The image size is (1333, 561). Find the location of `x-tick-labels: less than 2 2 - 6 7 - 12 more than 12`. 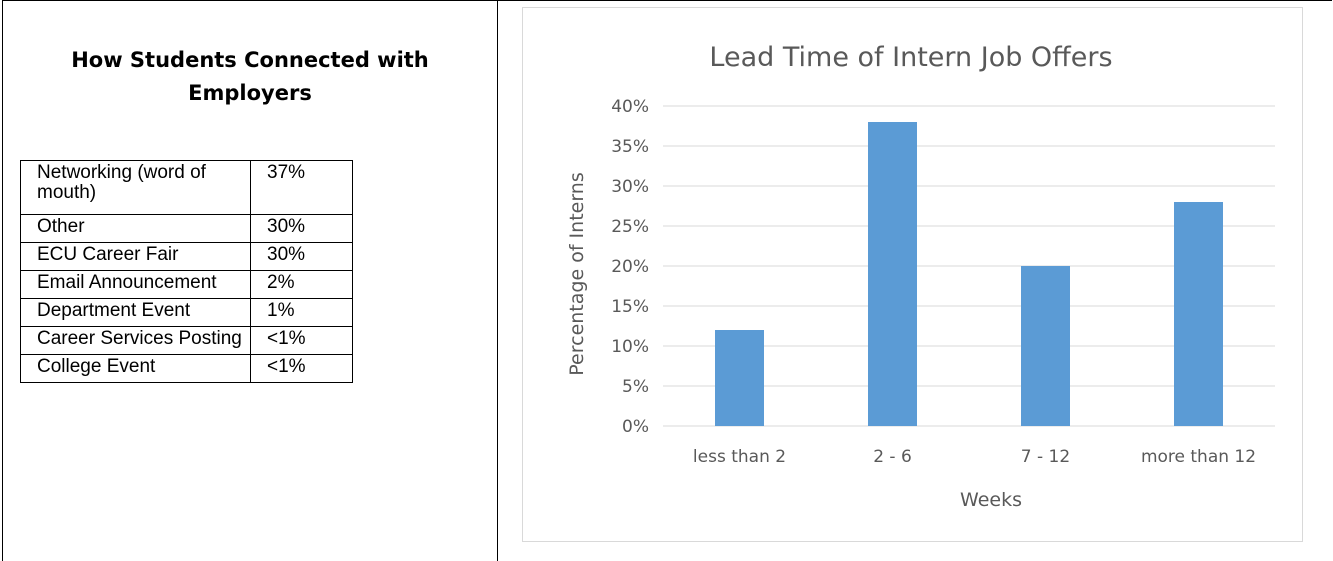

x-tick-labels: less than 2 2 - 6 7 - 12 more than 12 is located at coordinates (974, 457).